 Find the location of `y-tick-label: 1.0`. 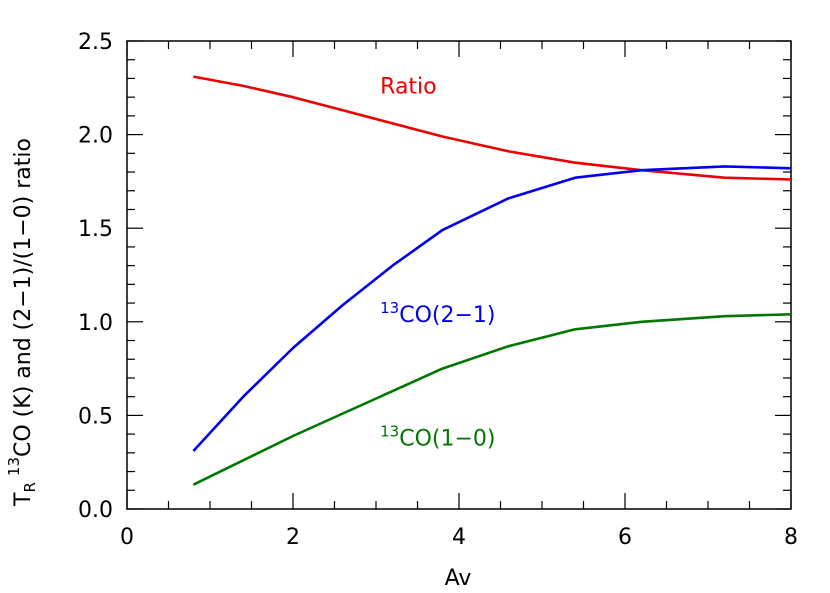

y-tick-label: 1.0 is located at coordinates (95, 323).